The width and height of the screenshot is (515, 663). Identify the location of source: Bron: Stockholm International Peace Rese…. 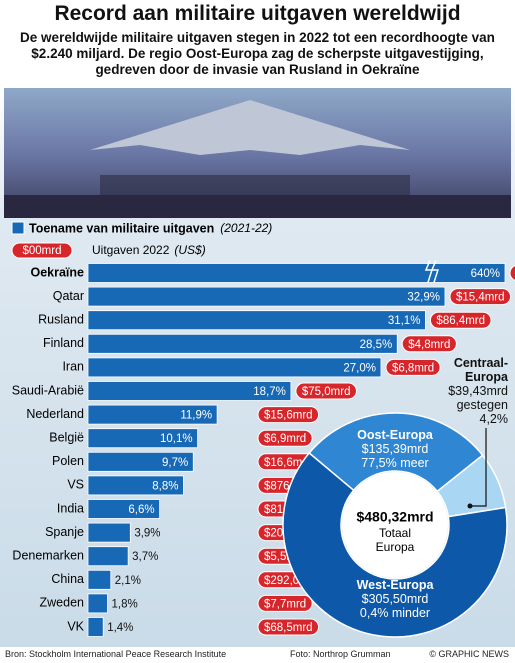
(116, 654).